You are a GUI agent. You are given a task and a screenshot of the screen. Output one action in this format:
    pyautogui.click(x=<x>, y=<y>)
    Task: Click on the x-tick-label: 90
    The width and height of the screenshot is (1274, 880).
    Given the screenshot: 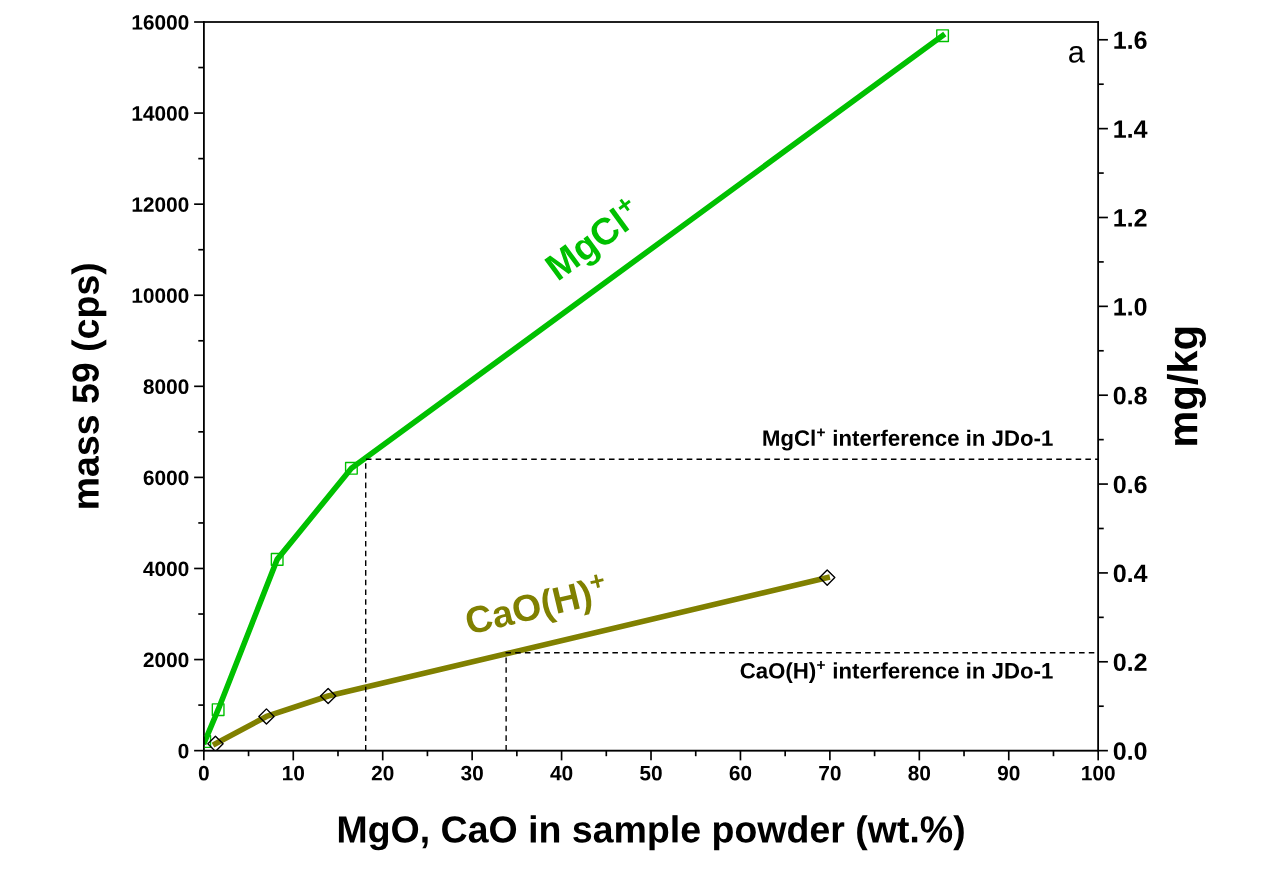 What is the action you would take?
    pyautogui.click(x=1008, y=773)
    